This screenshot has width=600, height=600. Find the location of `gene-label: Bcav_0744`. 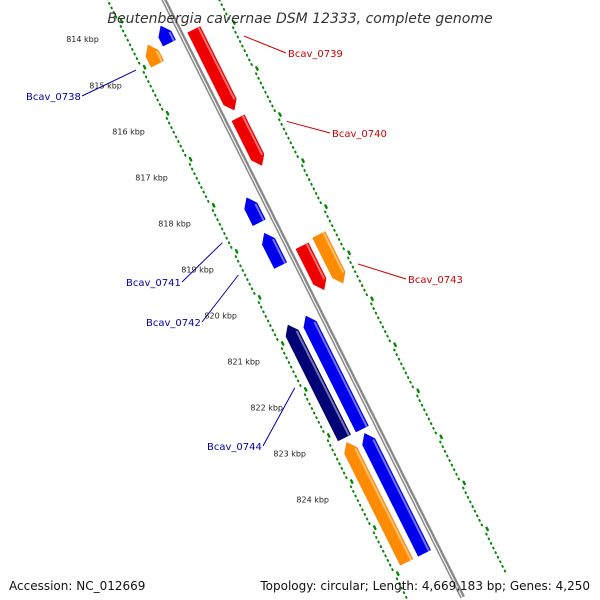

gene-label: Bcav_0744 is located at coordinates (234, 447).